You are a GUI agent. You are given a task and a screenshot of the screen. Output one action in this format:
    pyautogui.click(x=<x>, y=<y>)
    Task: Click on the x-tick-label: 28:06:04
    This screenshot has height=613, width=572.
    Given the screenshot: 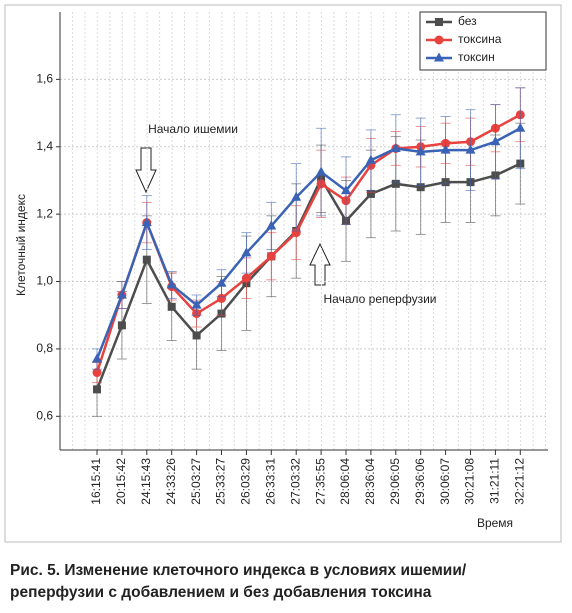 What is the action you would take?
    pyautogui.click(x=345, y=481)
    